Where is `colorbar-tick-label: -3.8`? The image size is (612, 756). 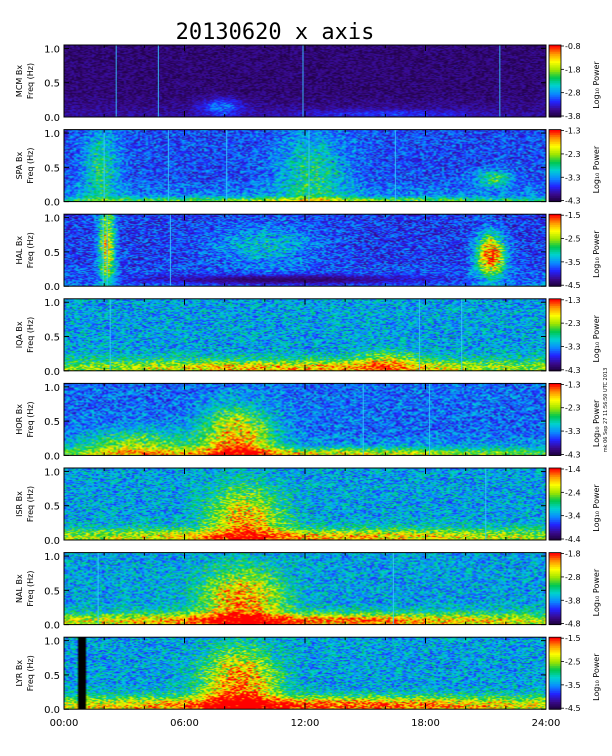 colorbar-tick-label: -3.8 is located at coordinates (573, 600).